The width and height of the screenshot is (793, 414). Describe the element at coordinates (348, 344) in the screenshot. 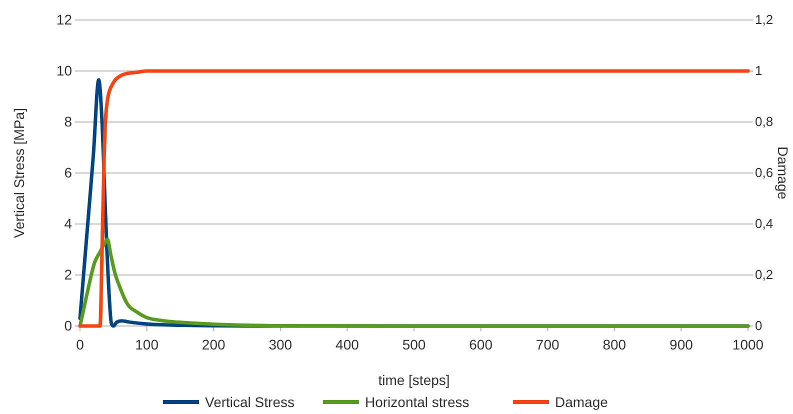

I see `x-tick-label: 400` at that location.